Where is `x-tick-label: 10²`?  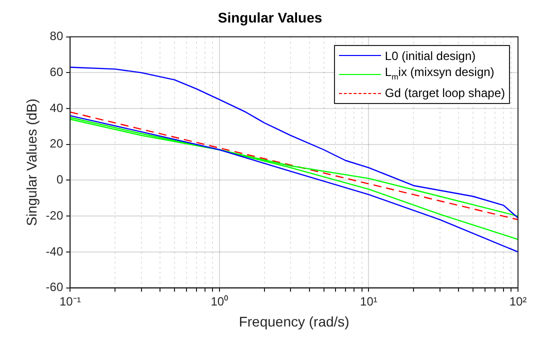
x-tick-label: 10² is located at coordinates (518, 301).